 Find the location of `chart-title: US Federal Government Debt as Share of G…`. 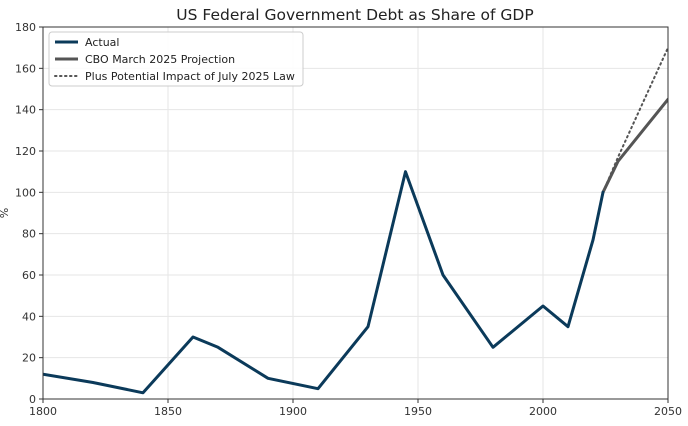

chart-title: US Federal Government Debt as Share of G… is located at coordinates (354, 15).